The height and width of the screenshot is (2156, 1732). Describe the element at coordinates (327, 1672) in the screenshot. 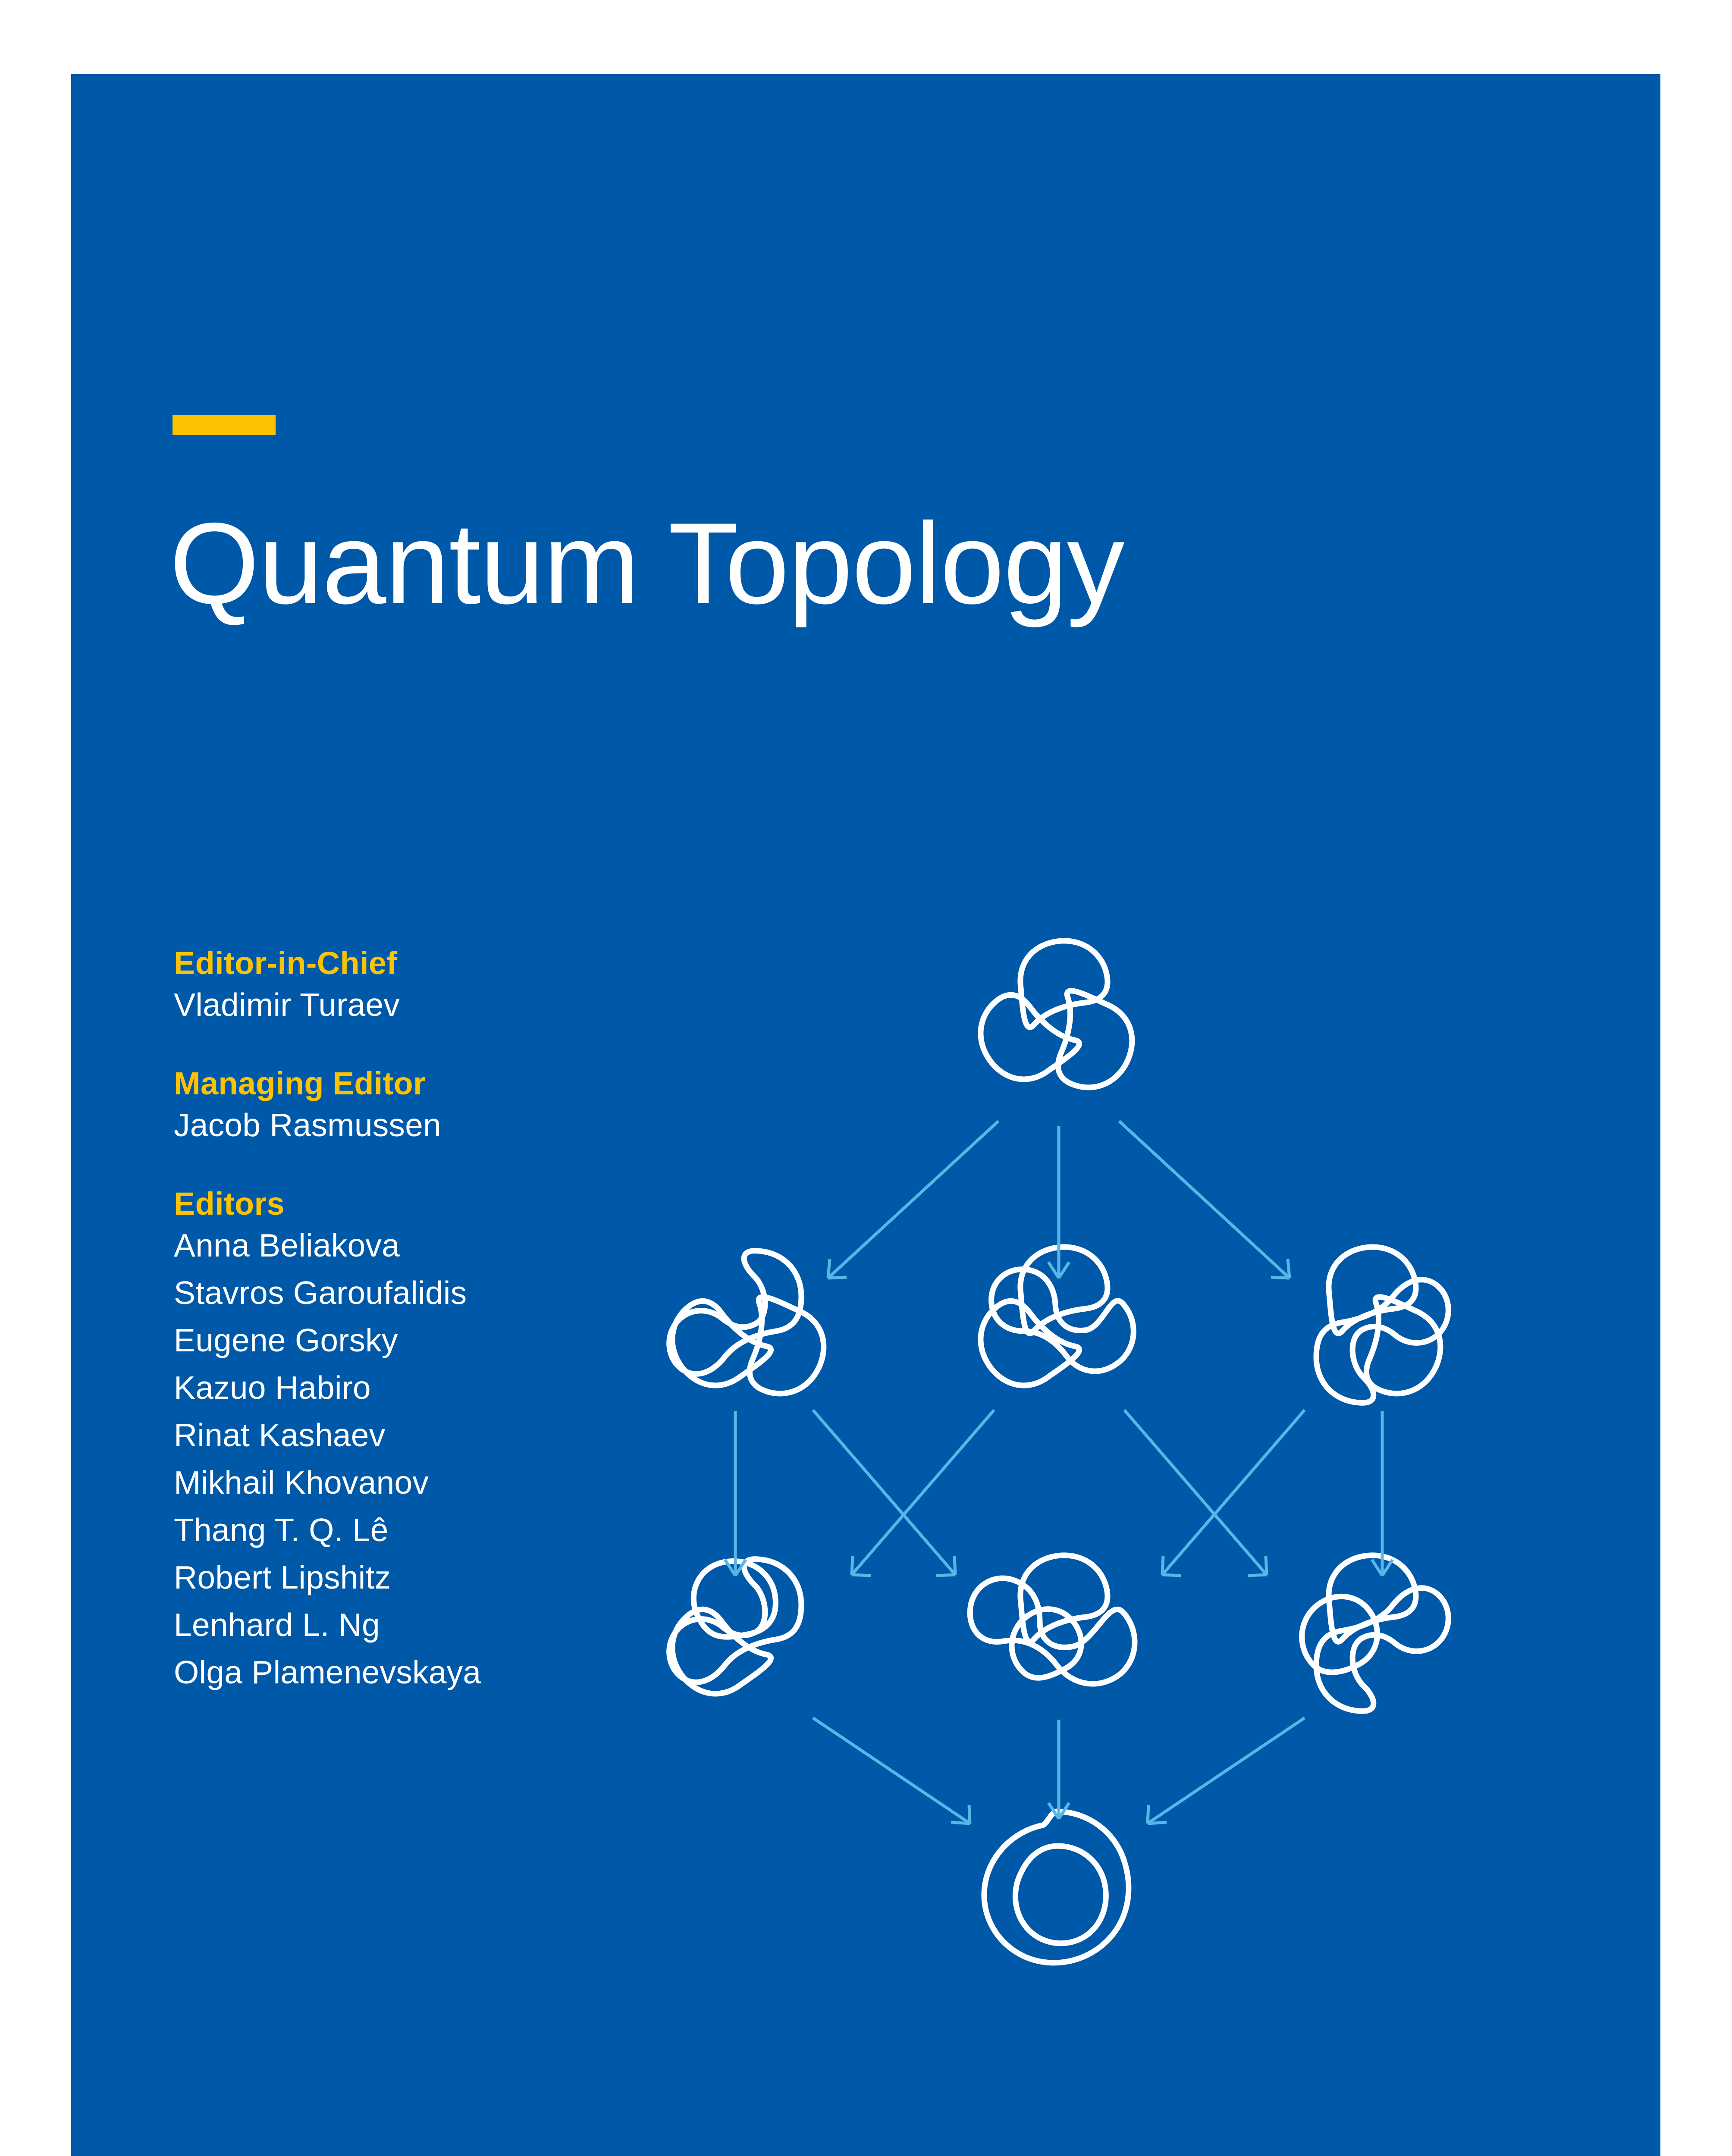

I see `editor-name: Olga Plamenevskaya` at that location.